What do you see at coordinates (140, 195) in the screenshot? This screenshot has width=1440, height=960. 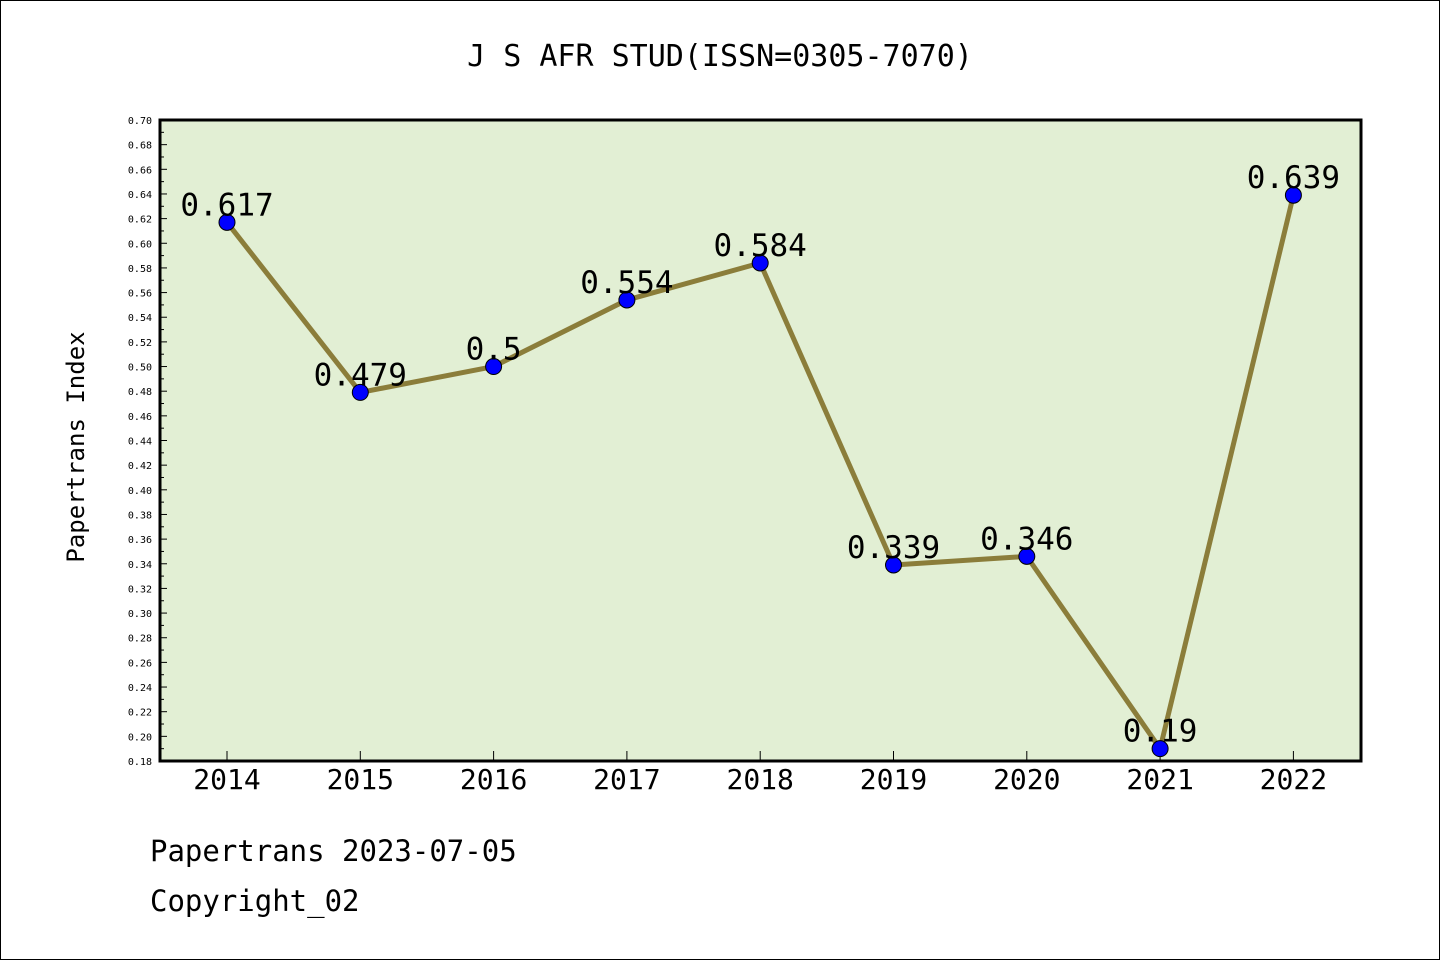 I see `y-tick-label: 0.64` at bounding box center [140, 195].